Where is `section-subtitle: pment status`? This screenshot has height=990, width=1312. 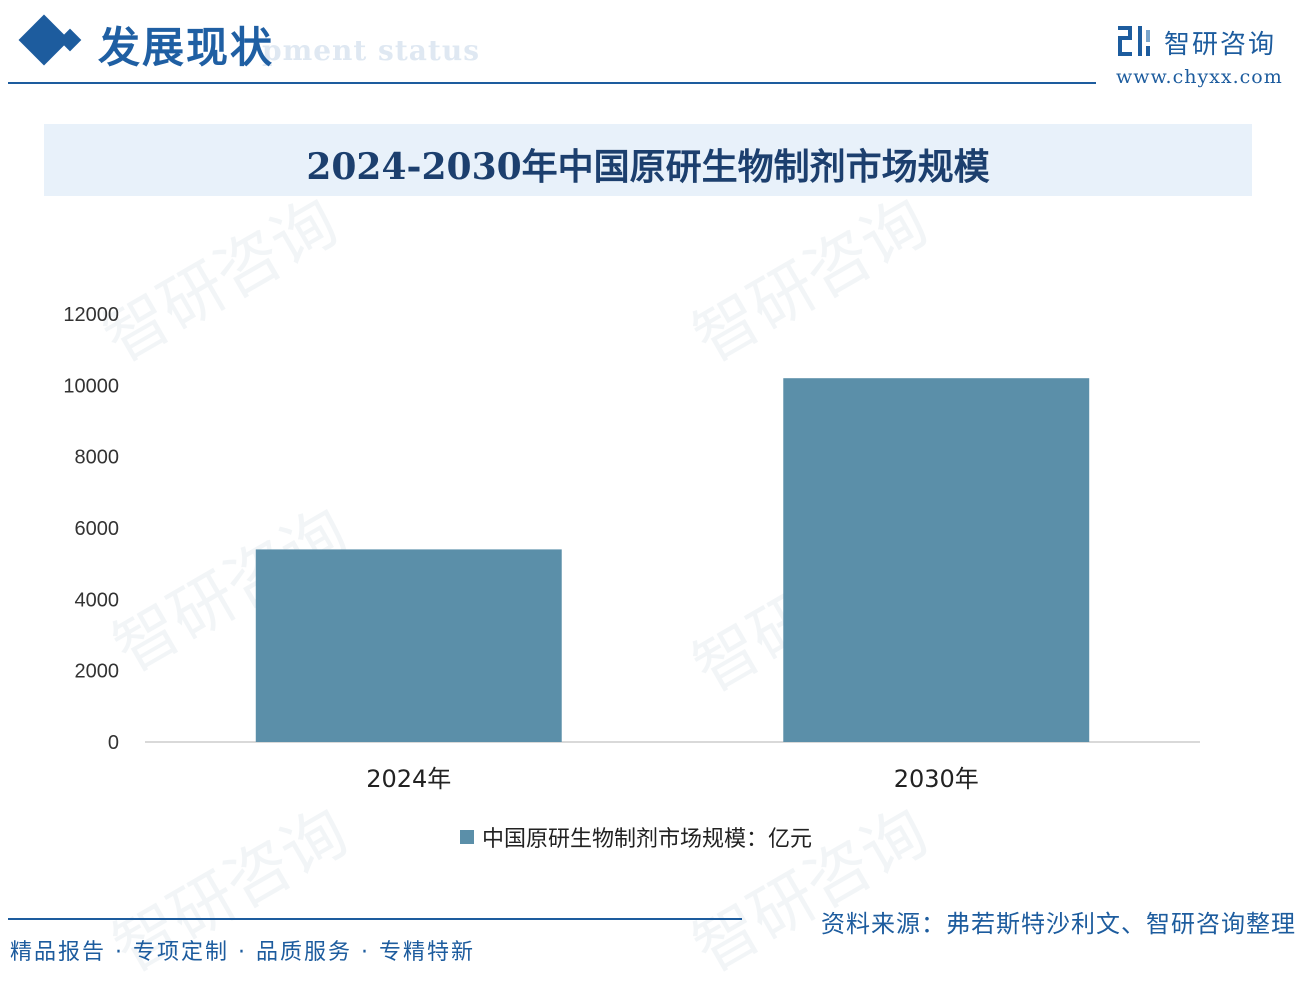 section-subtitle: pment status is located at coordinates (371, 50).